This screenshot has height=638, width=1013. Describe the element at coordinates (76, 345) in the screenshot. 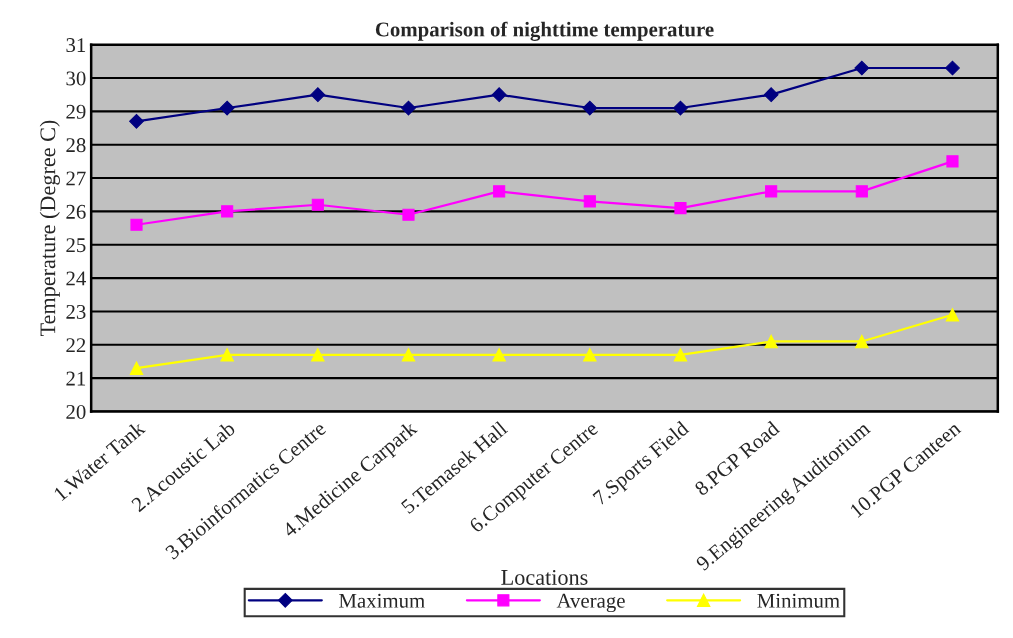

I see `y-tick-label: 22` at that location.